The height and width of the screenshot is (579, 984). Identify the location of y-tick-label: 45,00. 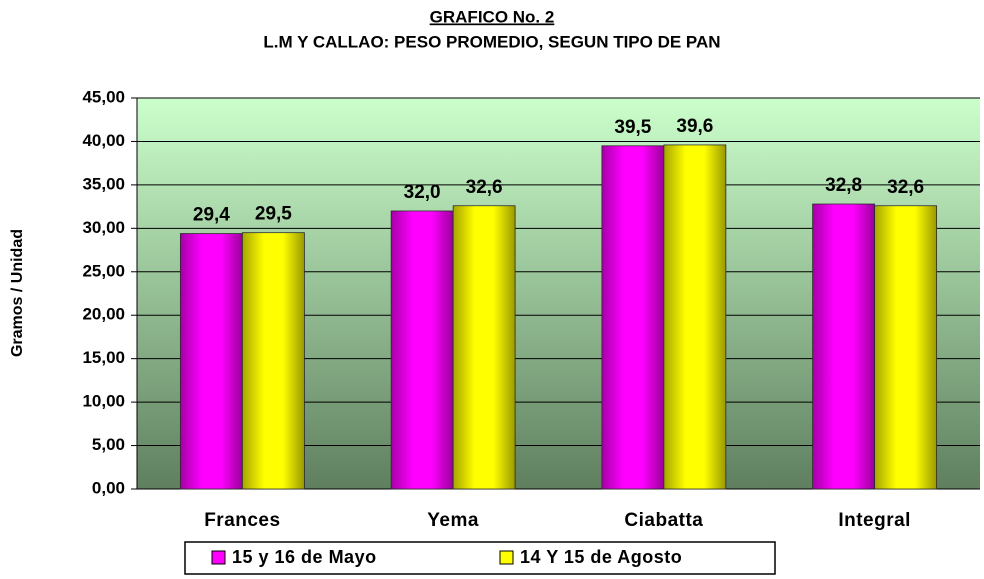
(103, 96).